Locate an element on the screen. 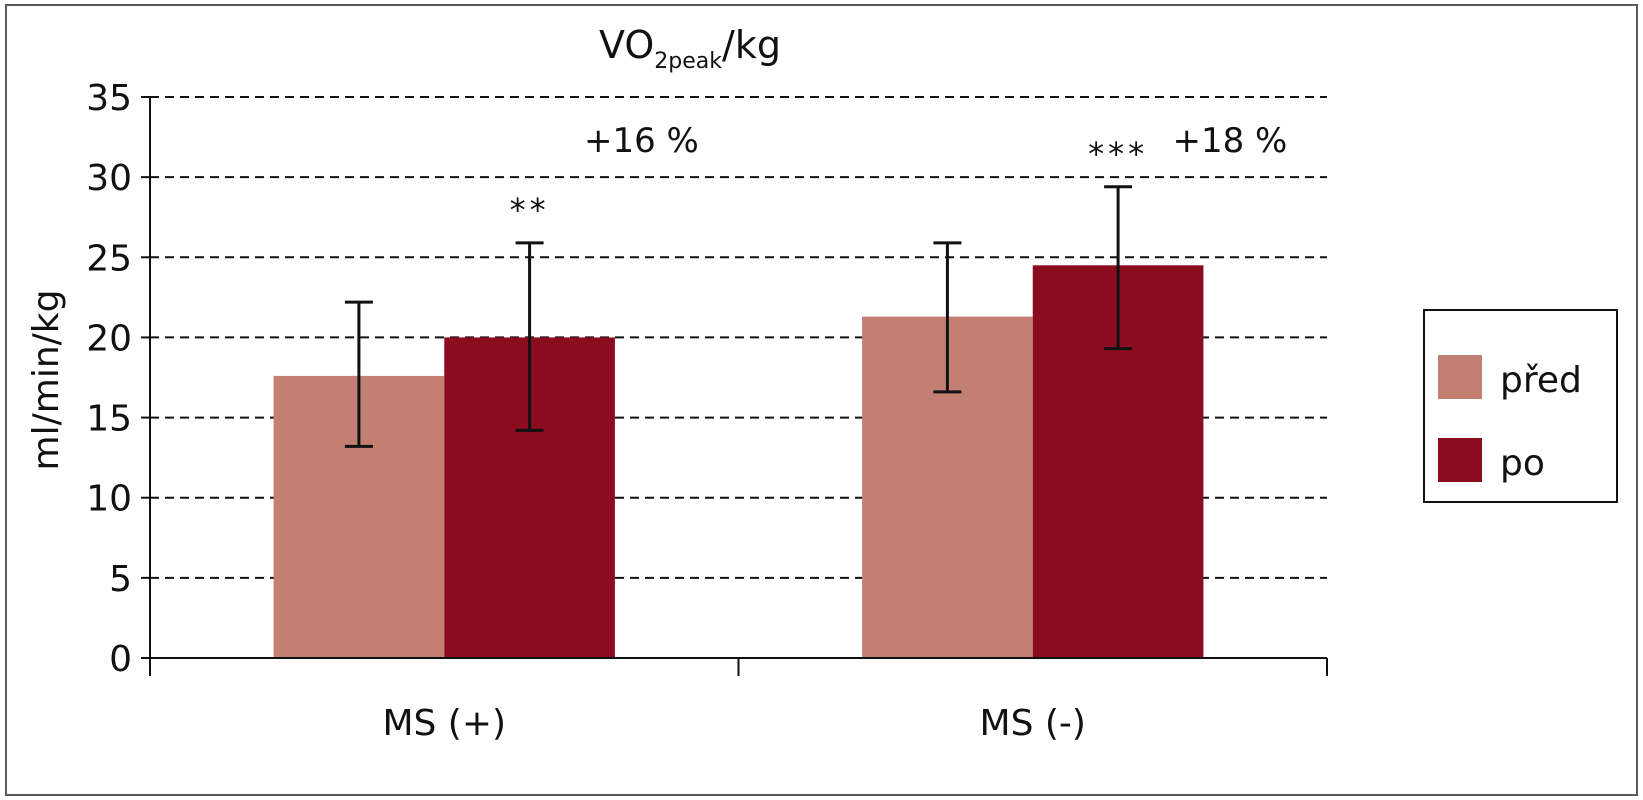  legend: před po is located at coordinates (1520, 406).